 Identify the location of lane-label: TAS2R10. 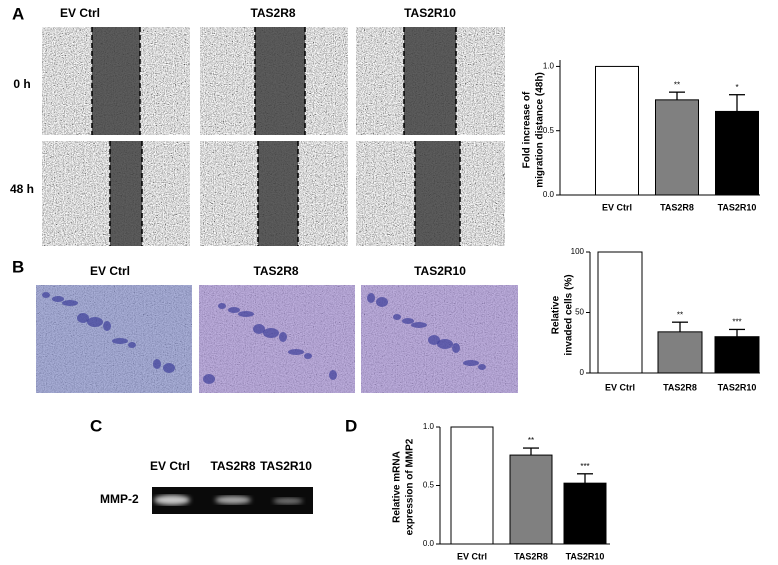
(286, 466).